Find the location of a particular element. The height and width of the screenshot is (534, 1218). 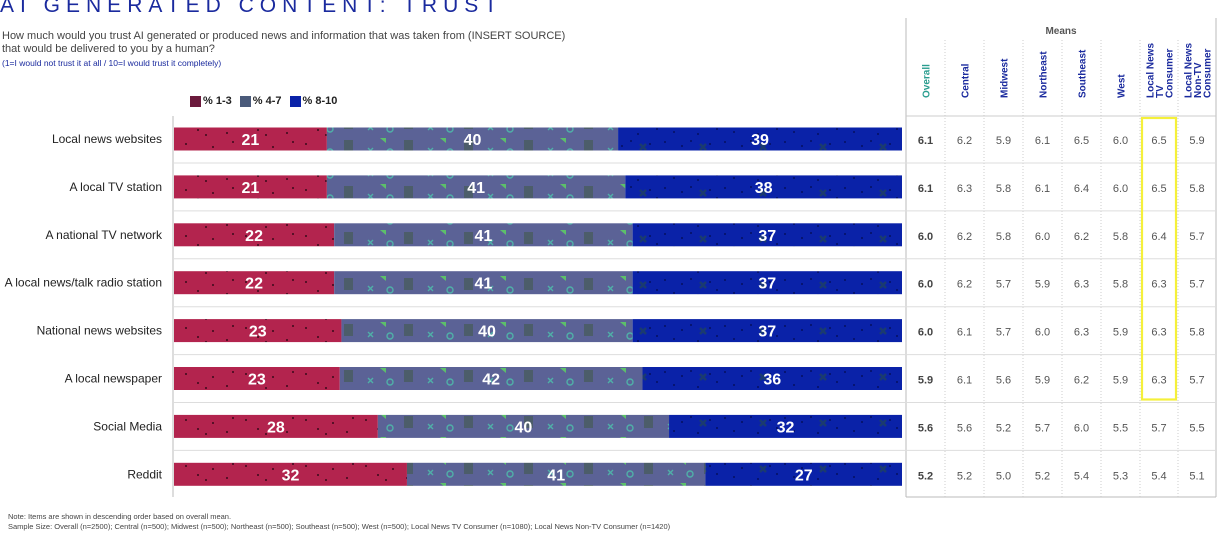

means-column-header: Local NewsTVConsumer is located at coordinates (1161, 70).